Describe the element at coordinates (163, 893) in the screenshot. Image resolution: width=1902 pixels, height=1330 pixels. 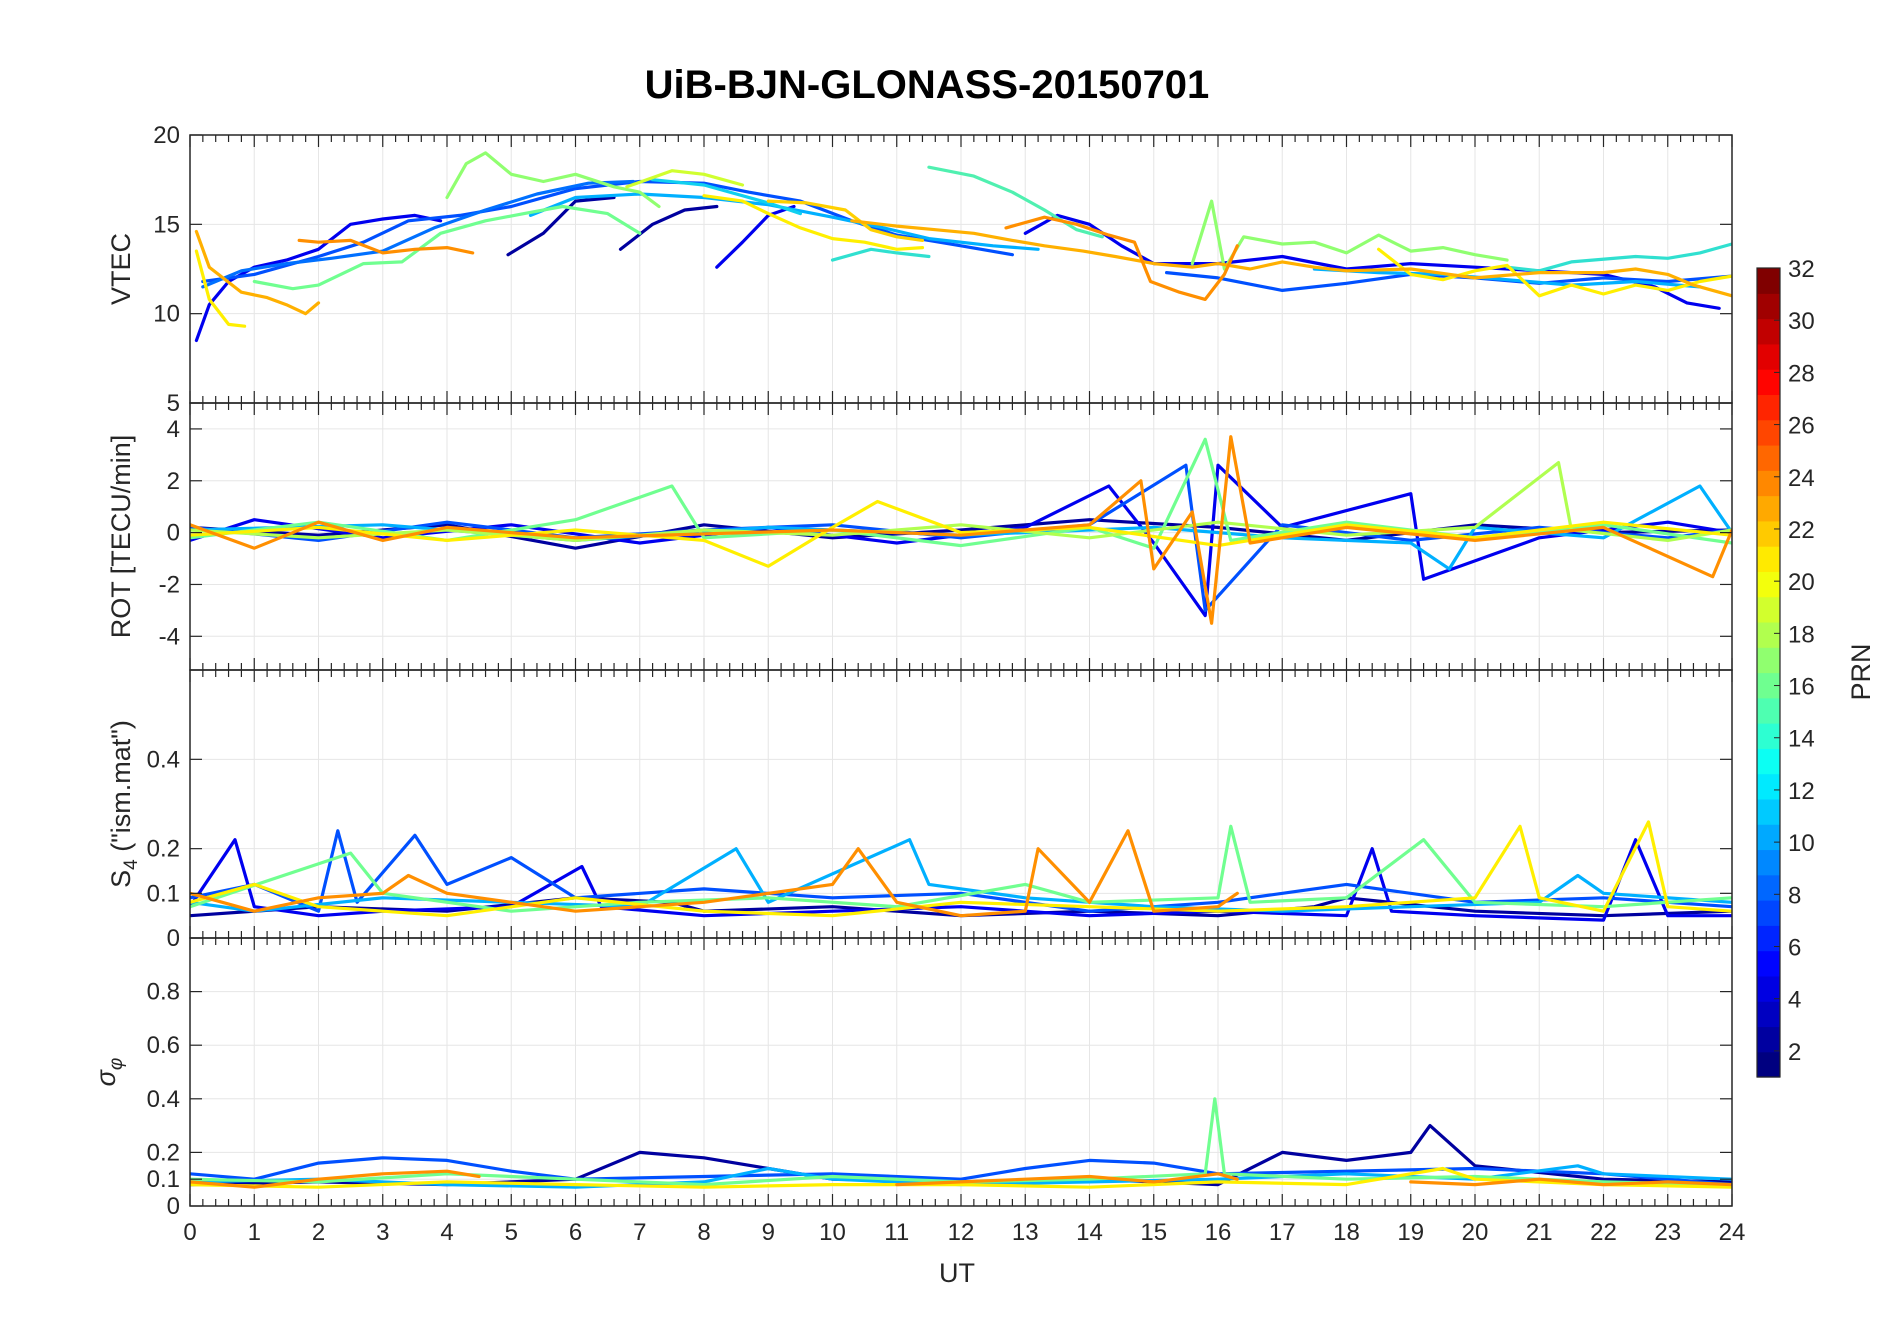
I see `s4-ytick-label: 0.1` at that location.